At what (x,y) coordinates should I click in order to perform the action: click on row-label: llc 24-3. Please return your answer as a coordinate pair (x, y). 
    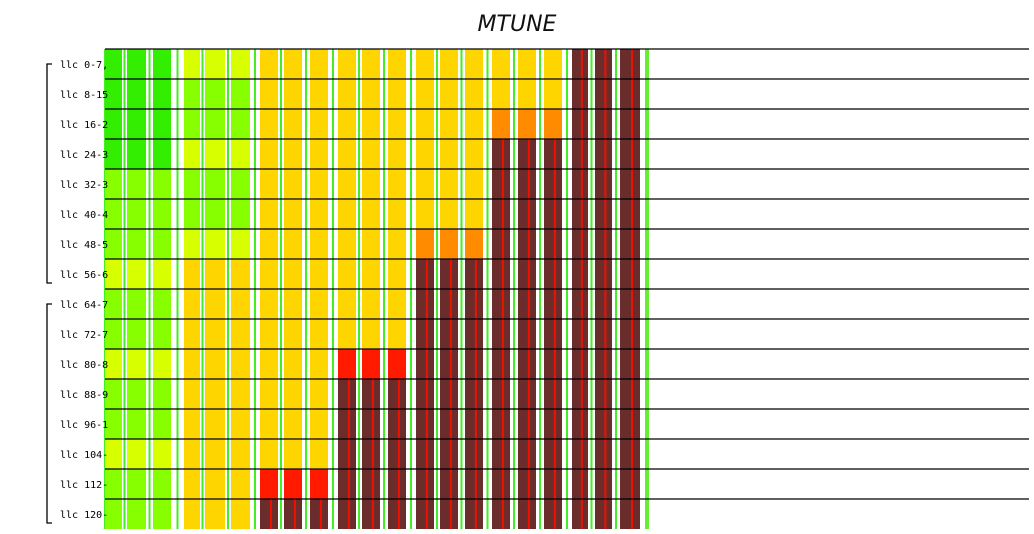
    Looking at the image, I should click on (84, 155).